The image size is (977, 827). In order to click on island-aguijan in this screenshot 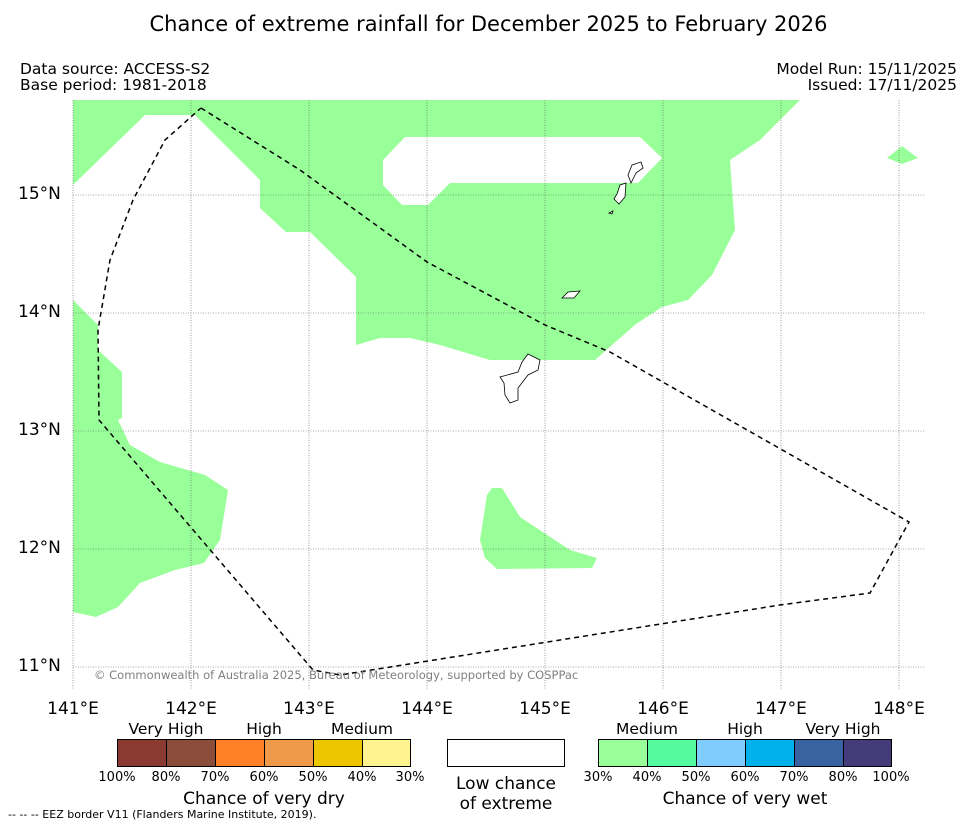, I will do `click(610, 212)`.